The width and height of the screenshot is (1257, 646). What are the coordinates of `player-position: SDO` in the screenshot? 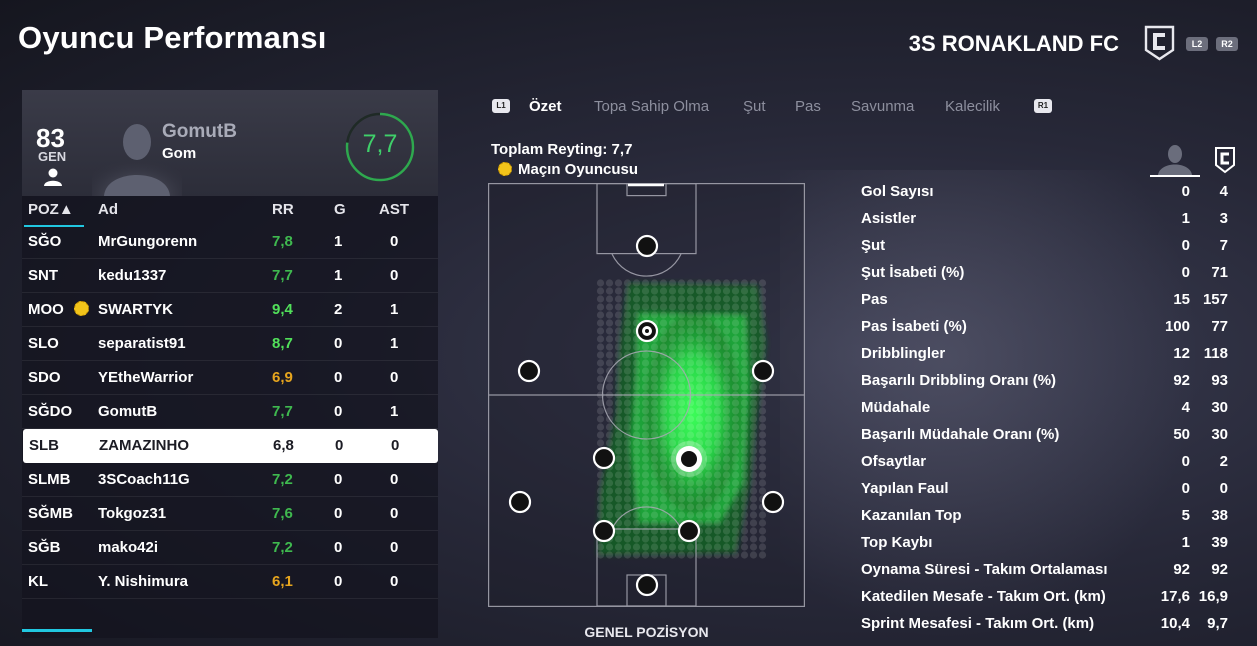 It's located at (44, 377).